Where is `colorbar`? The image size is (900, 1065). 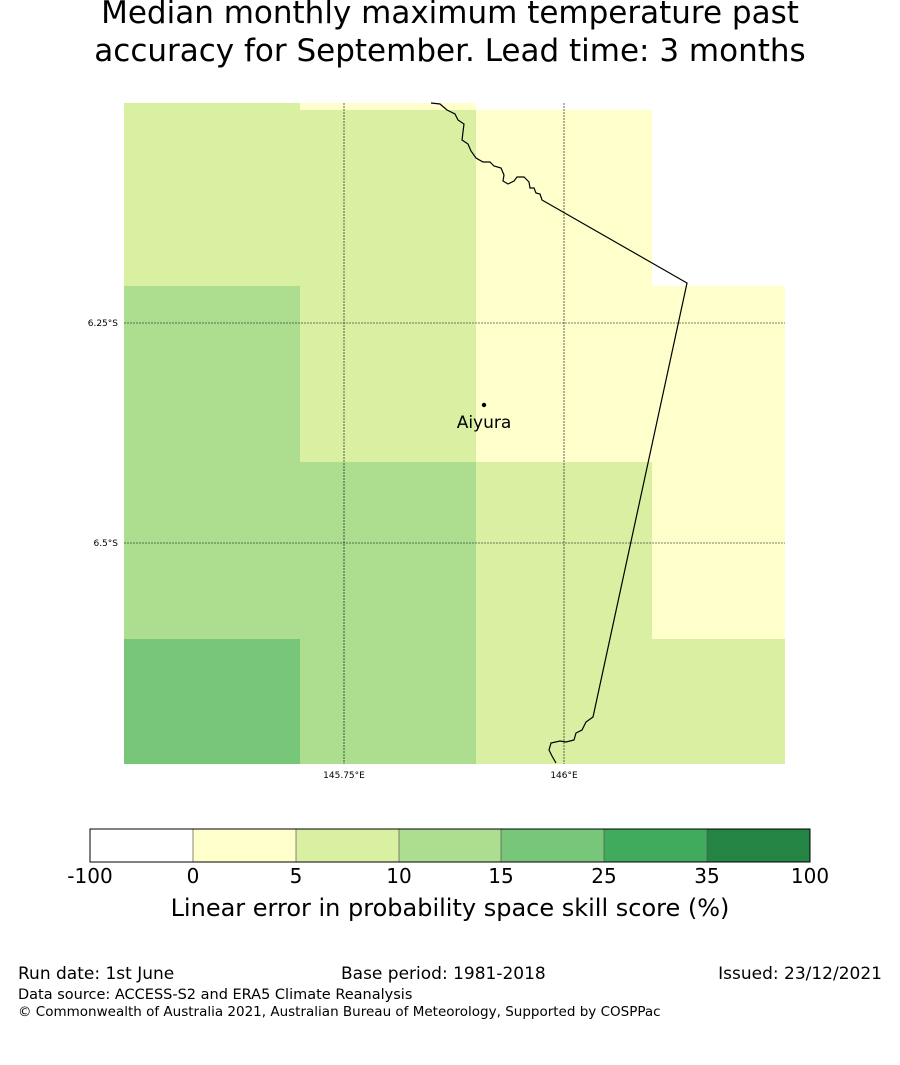
colorbar is located at coordinates (450, 845).